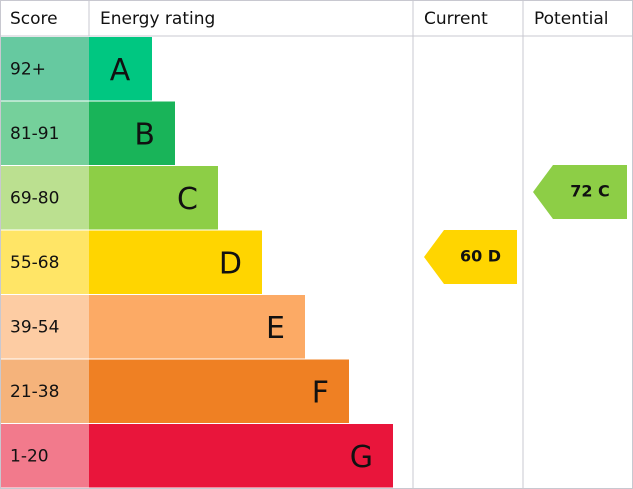  What do you see at coordinates (571, 19) in the screenshot?
I see `header: Potential` at bounding box center [571, 19].